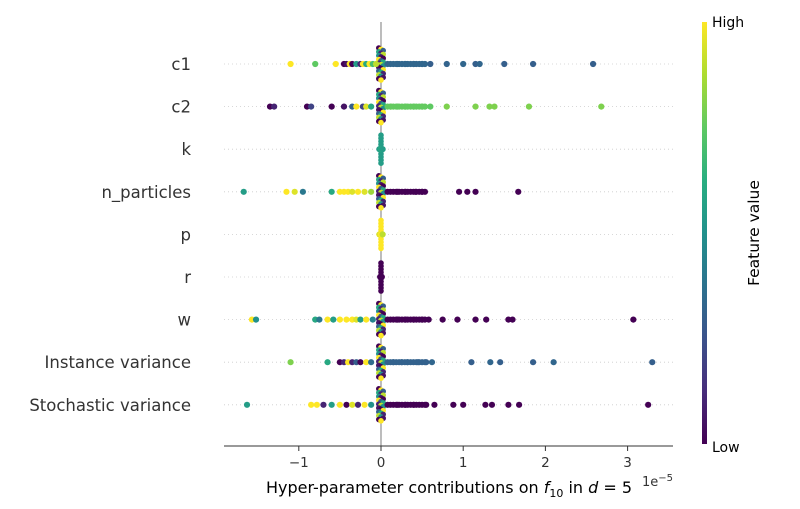 Image resolution: width=800 pixels, height=509 pixels. What do you see at coordinates (650, 482) in the screenshot?
I see `x-exponent-base: 1e` at bounding box center [650, 482].